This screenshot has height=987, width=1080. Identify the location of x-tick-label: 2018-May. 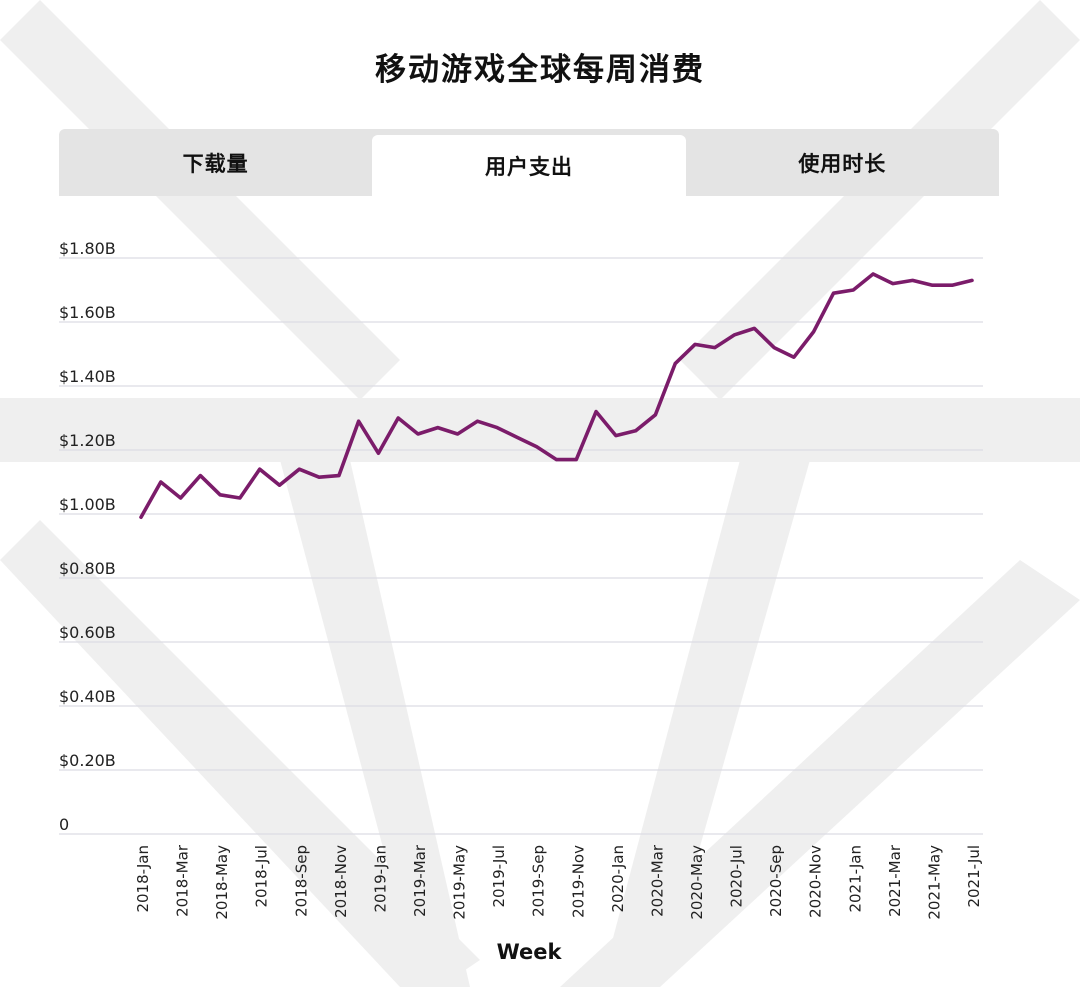
(222, 882).